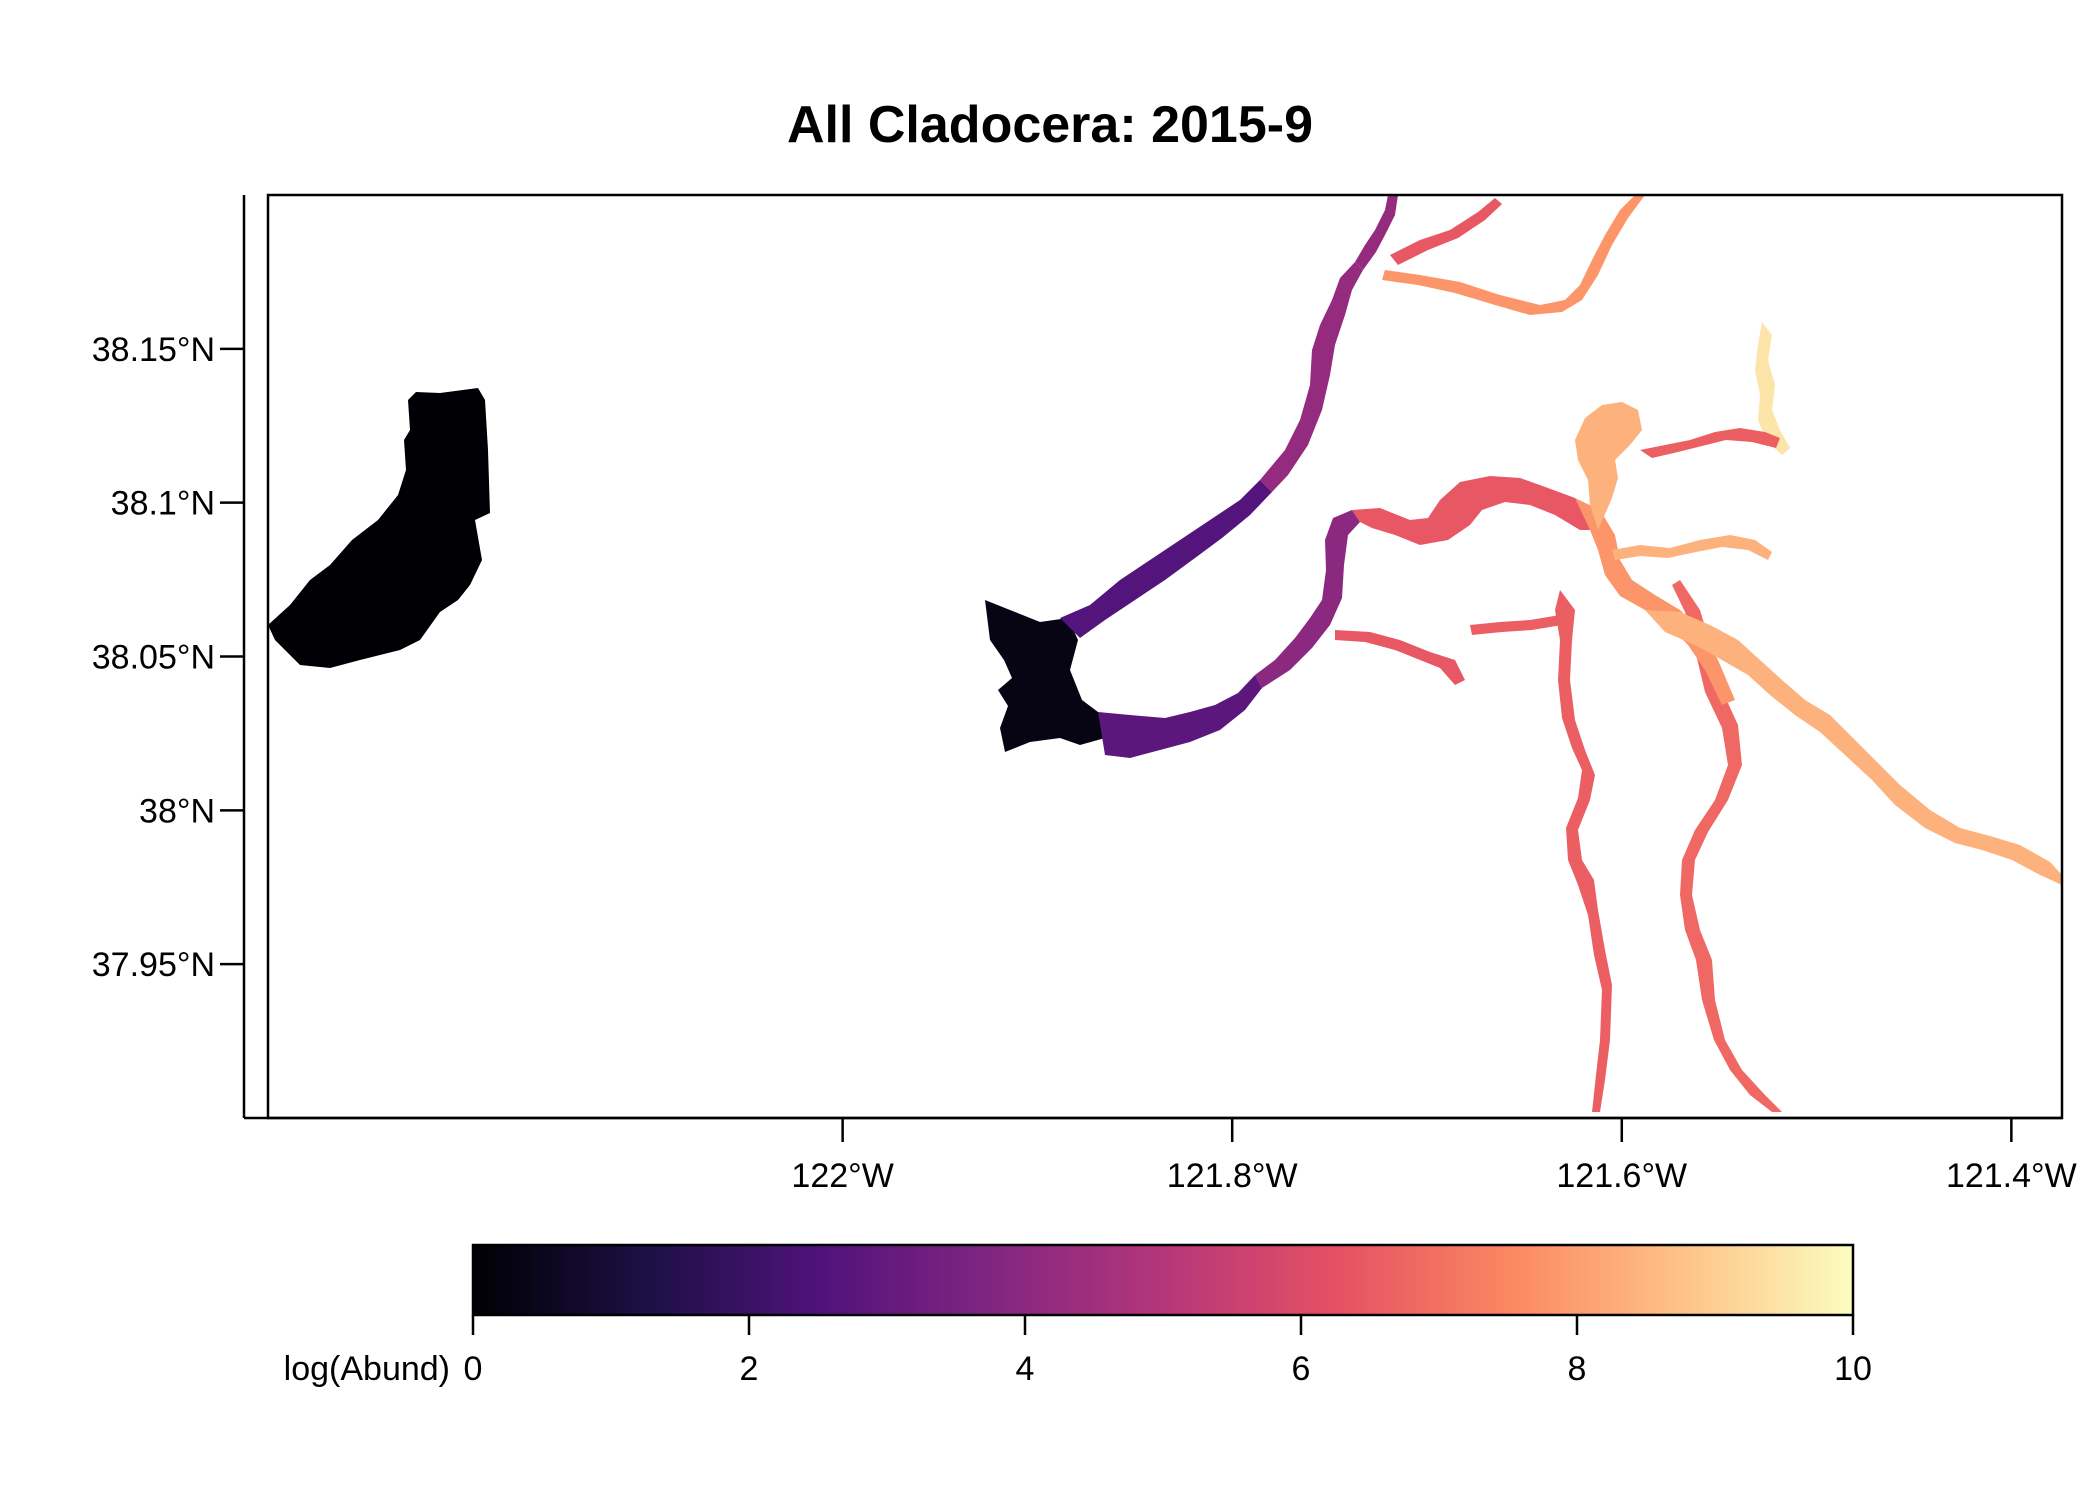 The height and width of the screenshot is (1500, 2100). What do you see at coordinates (1710, 443) in the screenshot?
I see `northeast-channel-region` at bounding box center [1710, 443].